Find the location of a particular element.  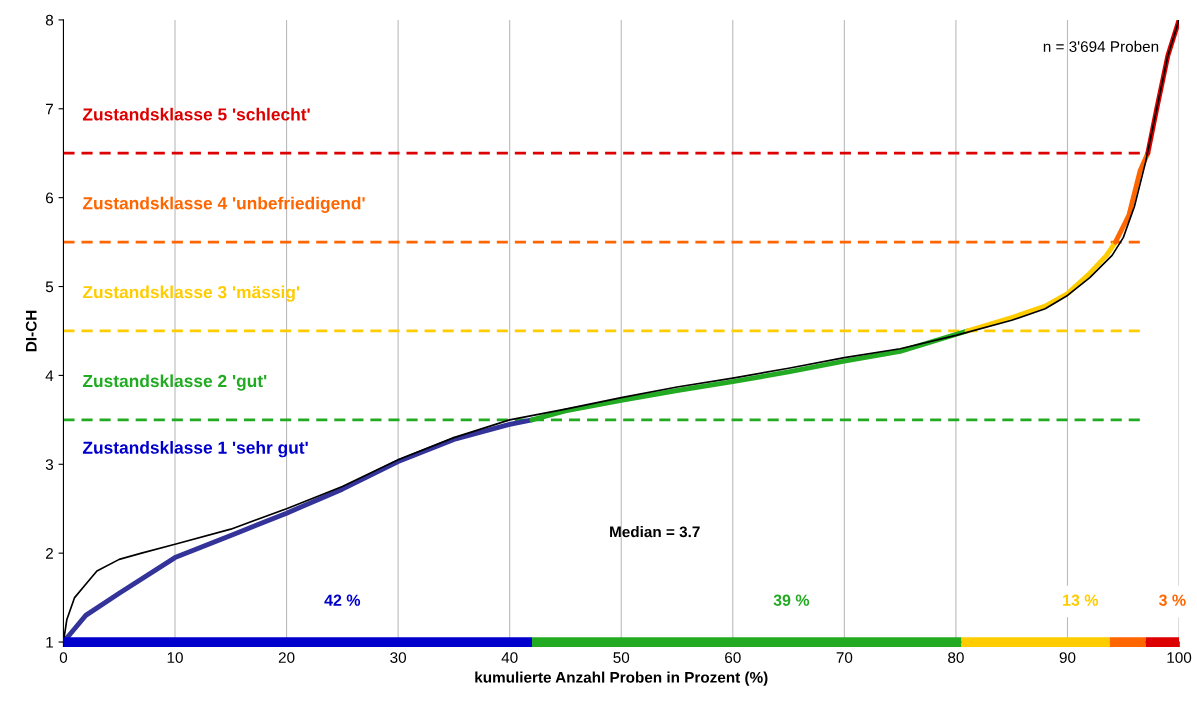

y-tick-label: 1 is located at coordinates (49, 642).